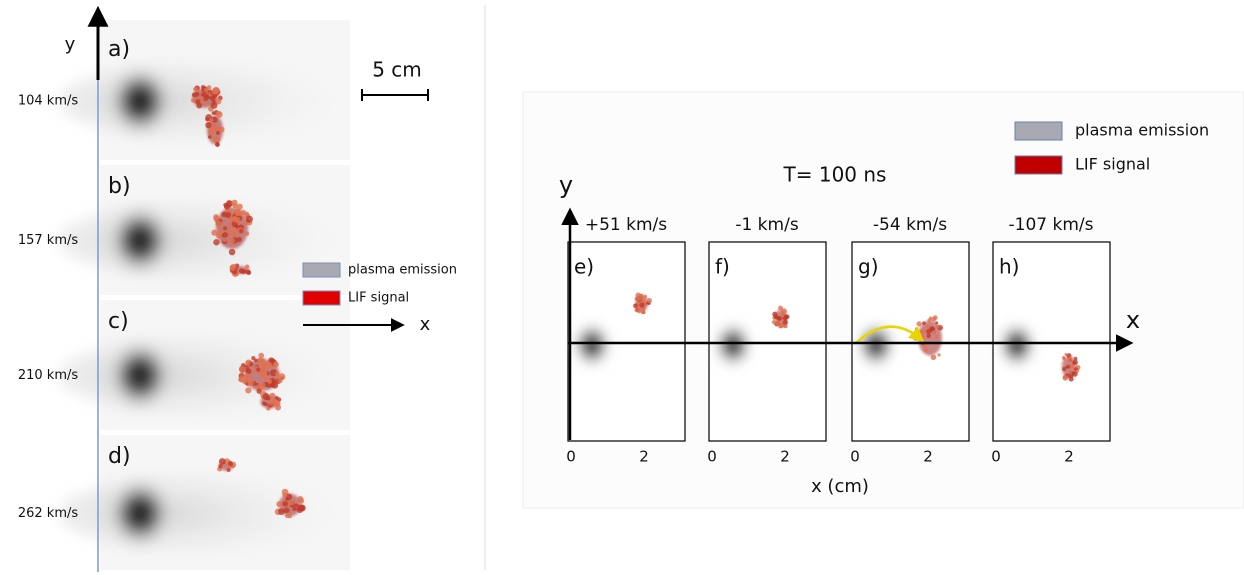 The height and width of the screenshot is (575, 1244). I want to click on velocity-label: +51 km/s, so click(626, 225).